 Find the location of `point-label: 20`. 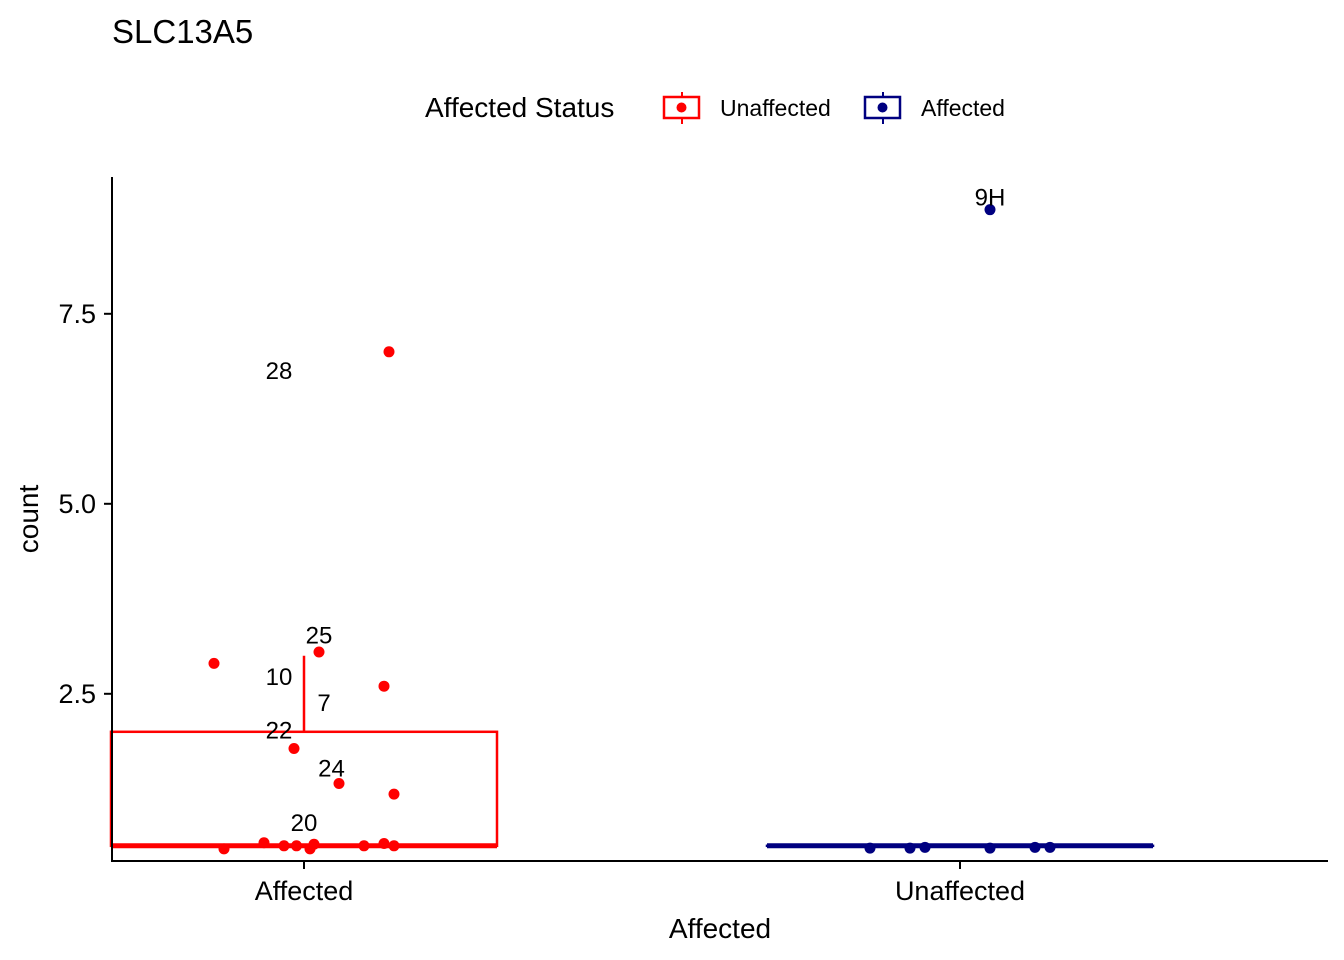

point-label: 20 is located at coordinates (304, 823).